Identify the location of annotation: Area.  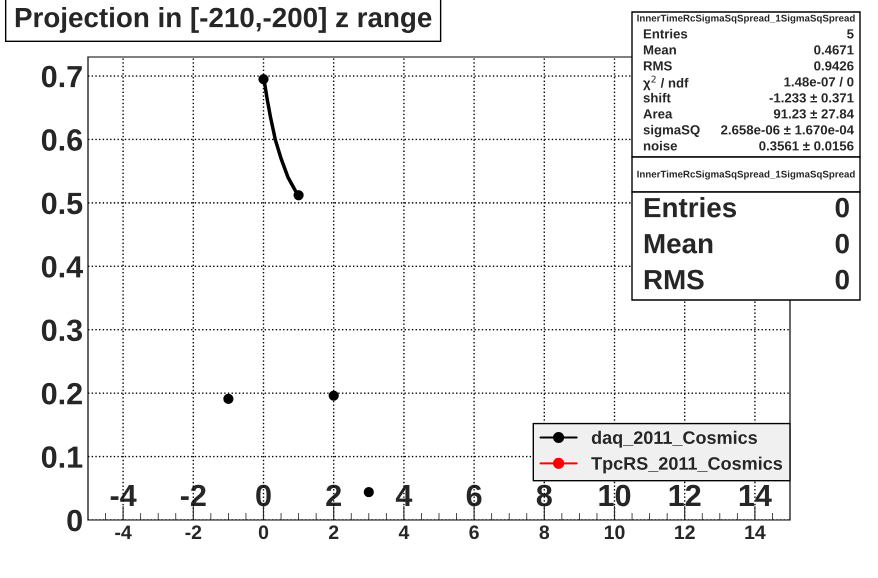
(657, 114).